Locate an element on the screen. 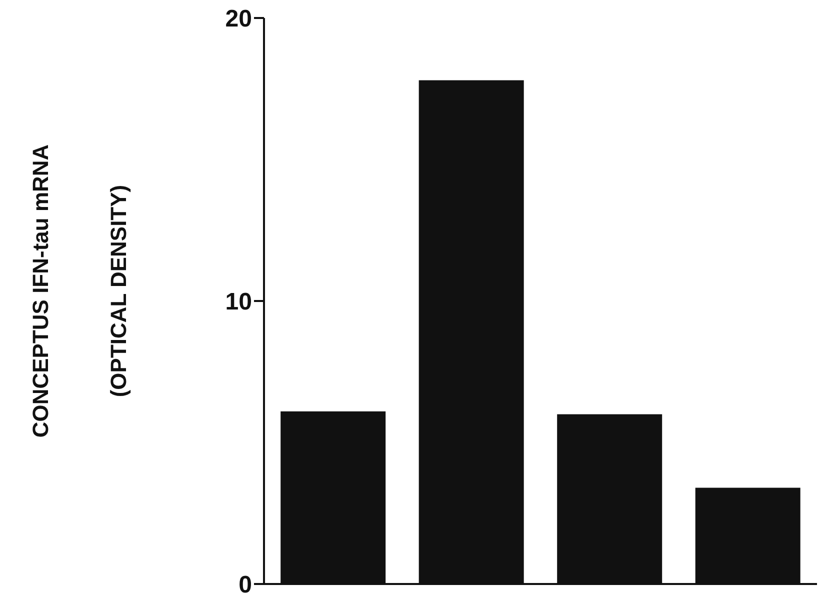  y-tick-label: 20 is located at coordinates (238, 19).